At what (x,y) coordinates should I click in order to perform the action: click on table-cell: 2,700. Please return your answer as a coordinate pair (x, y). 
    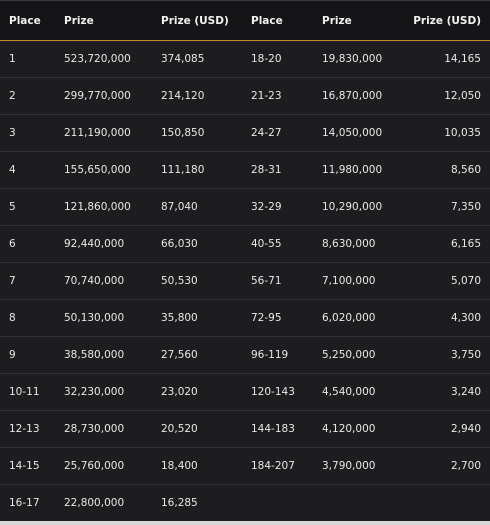
    Looking at the image, I should click on (445, 466).